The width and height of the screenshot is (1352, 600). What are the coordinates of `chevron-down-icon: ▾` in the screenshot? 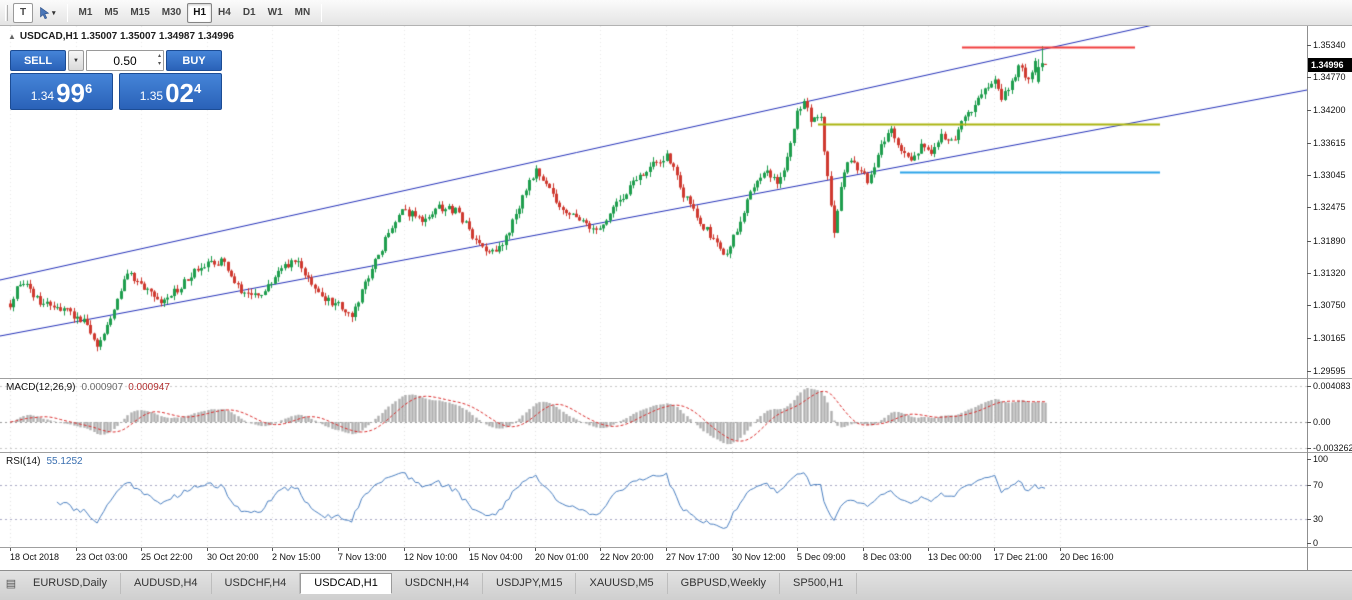 It's located at (54, 13).